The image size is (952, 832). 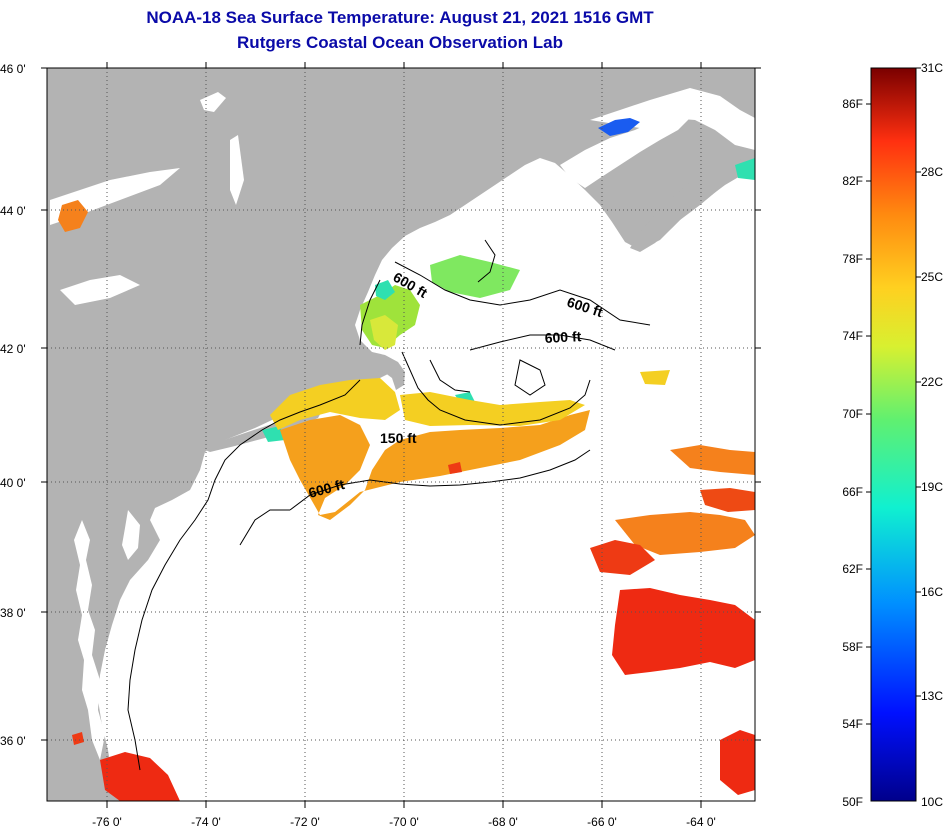 What do you see at coordinates (13, 69) in the screenshot?
I see `lat-label: 46 0'` at bounding box center [13, 69].